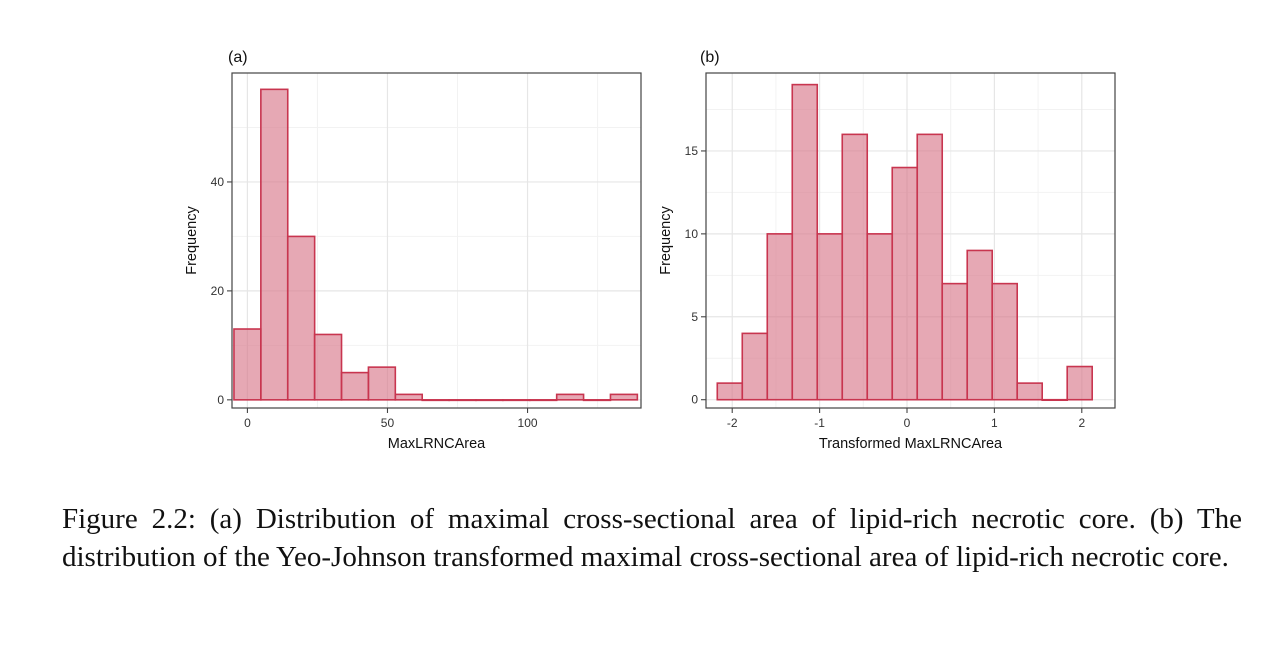 The image size is (1278, 662). I want to click on x-axis-title: Transformed MaxLRNCArea, so click(911, 444).